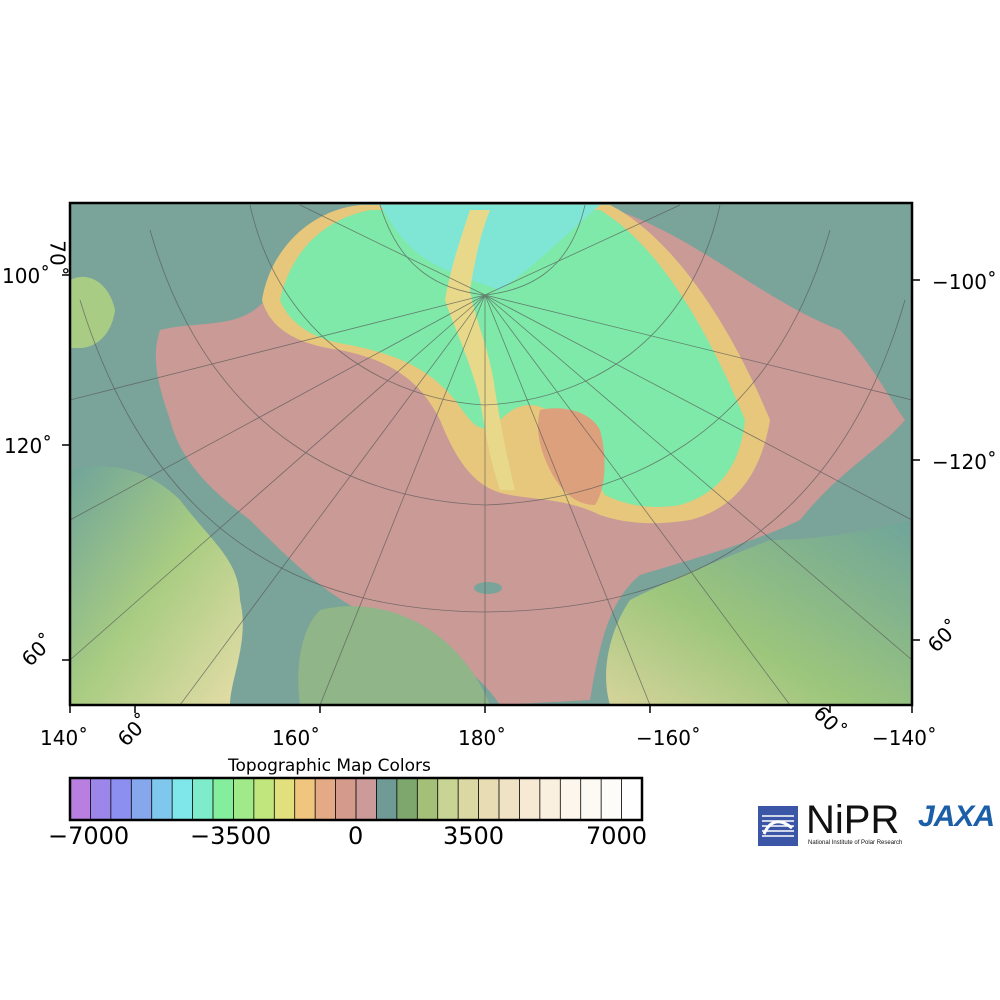 The width and height of the screenshot is (1000, 1000). I want to click on deep-basin, so click(512, 358).